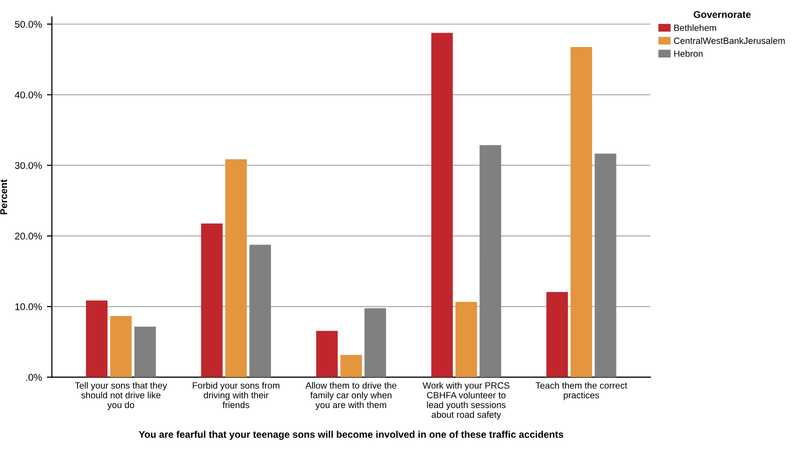 Image resolution: width=798 pixels, height=449 pixels. I want to click on legend-label: Hebron, so click(688, 53).